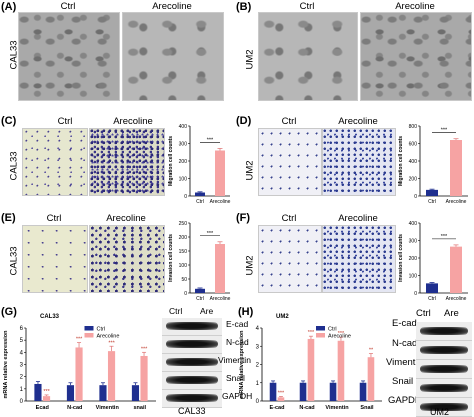 This screenshot has width=474, height=417. I want to click on y-tick-label: 3, so click(258, 347).